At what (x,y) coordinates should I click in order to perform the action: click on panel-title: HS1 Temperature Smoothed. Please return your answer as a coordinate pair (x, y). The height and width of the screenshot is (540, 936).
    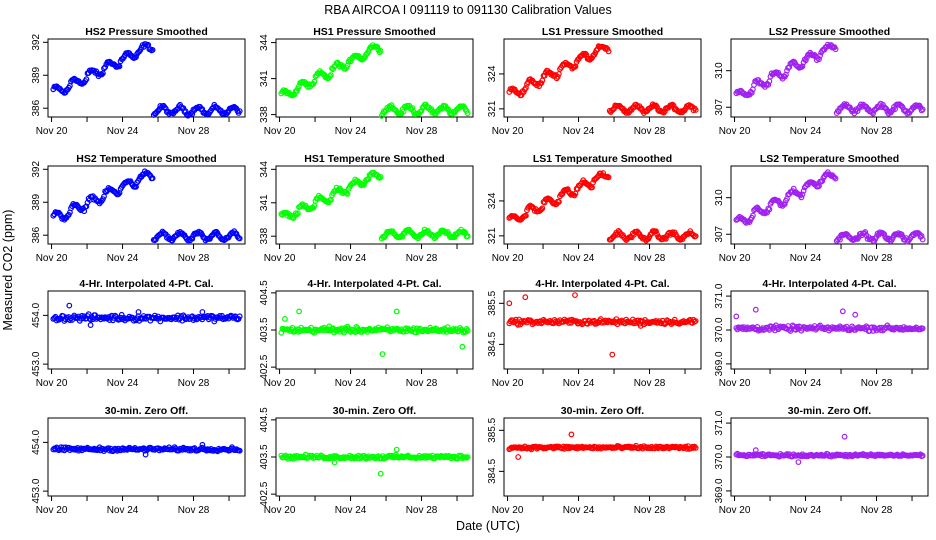
    Looking at the image, I should click on (374, 159).